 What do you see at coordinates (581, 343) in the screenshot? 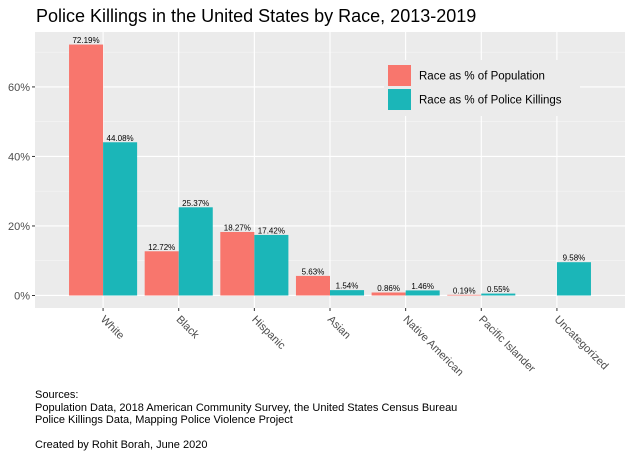
I see `x-tick-label: Uncategorized` at bounding box center [581, 343].